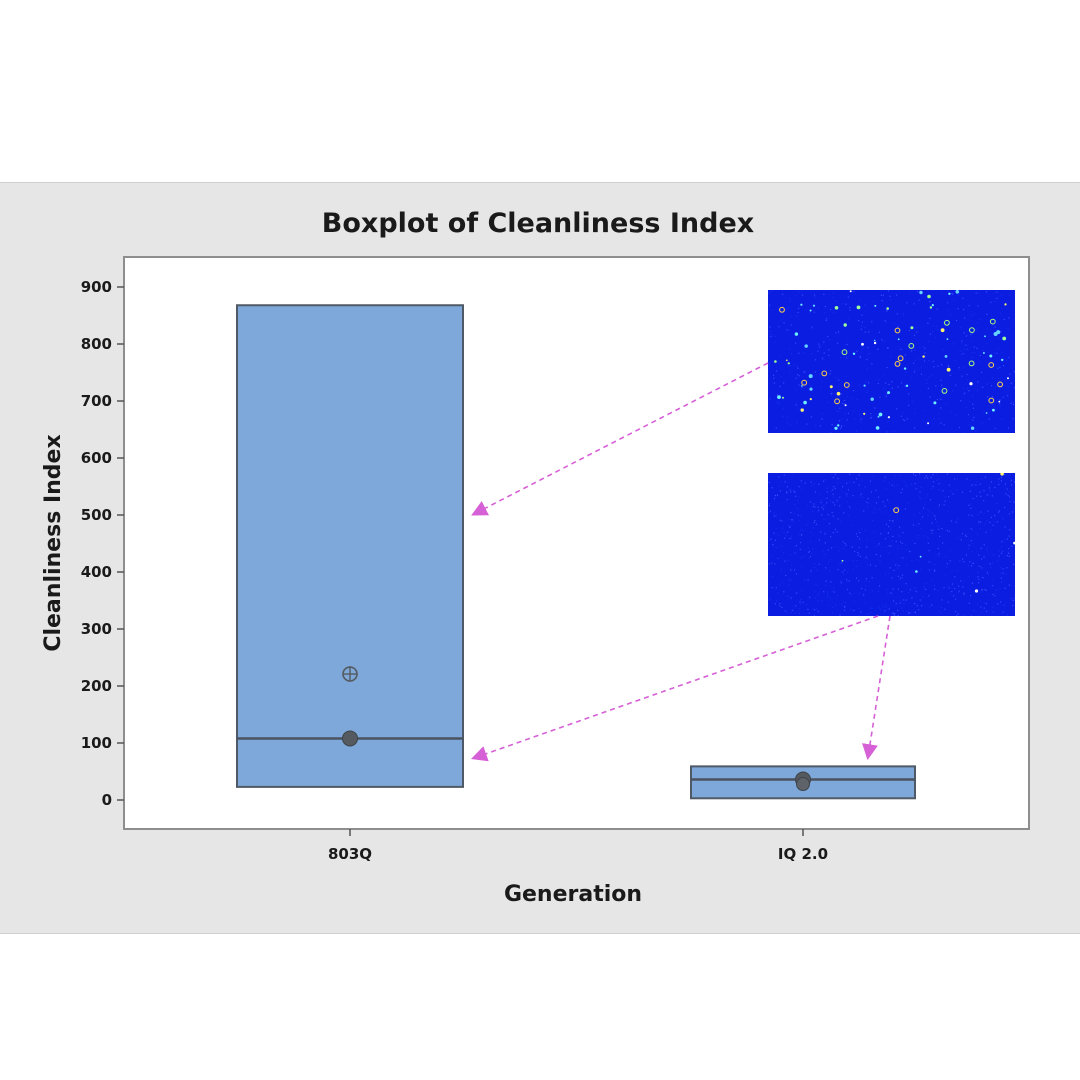 Image resolution: width=1080 pixels, height=1080 pixels. Describe the element at coordinates (350, 546) in the screenshot. I see `box-iqr` at that location.